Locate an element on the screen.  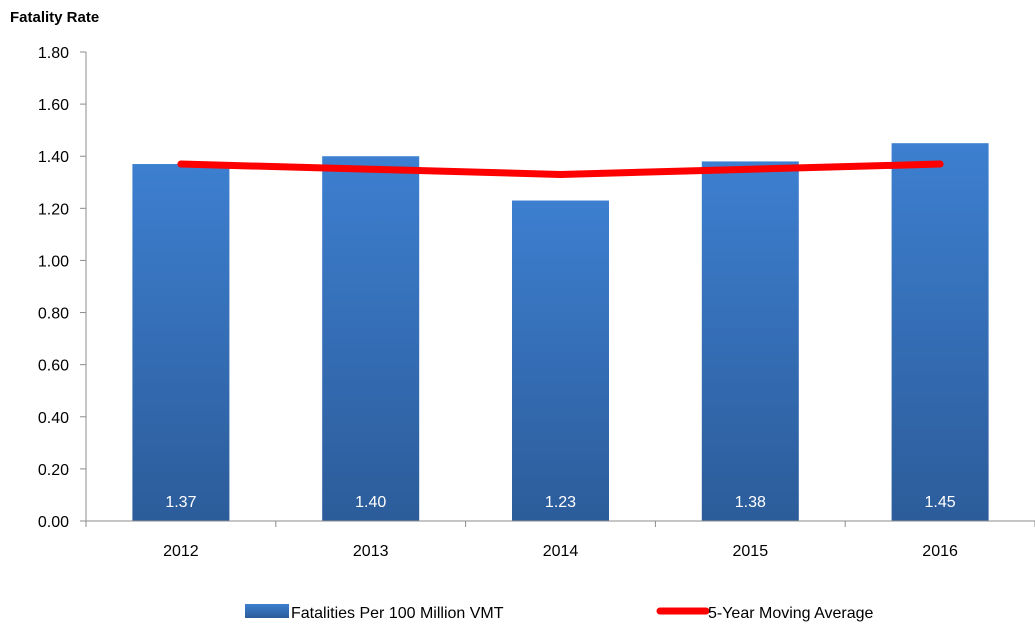
bar-2014 is located at coordinates (560, 360).